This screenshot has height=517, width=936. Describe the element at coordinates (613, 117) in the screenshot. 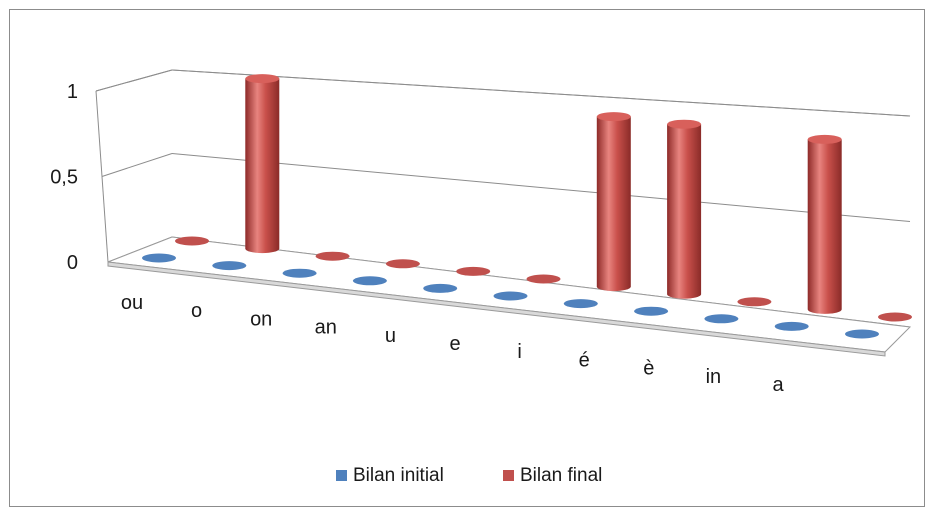

I see `bar-bilan-final-6-top` at that location.